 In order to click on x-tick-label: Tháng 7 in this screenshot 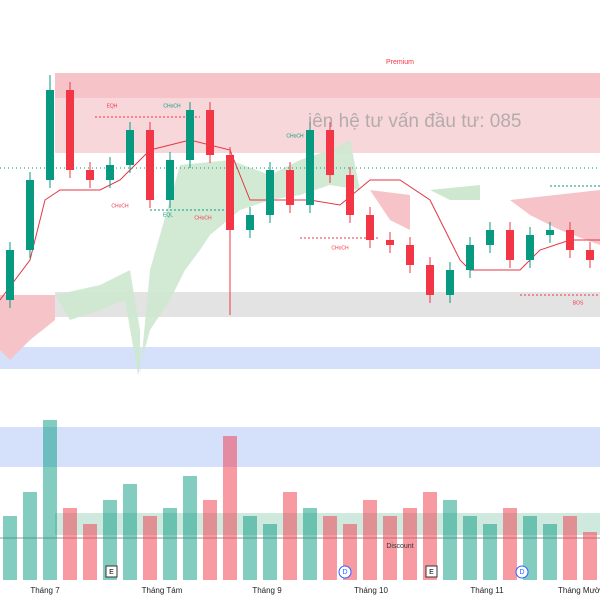, I will do `click(45, 590)`.